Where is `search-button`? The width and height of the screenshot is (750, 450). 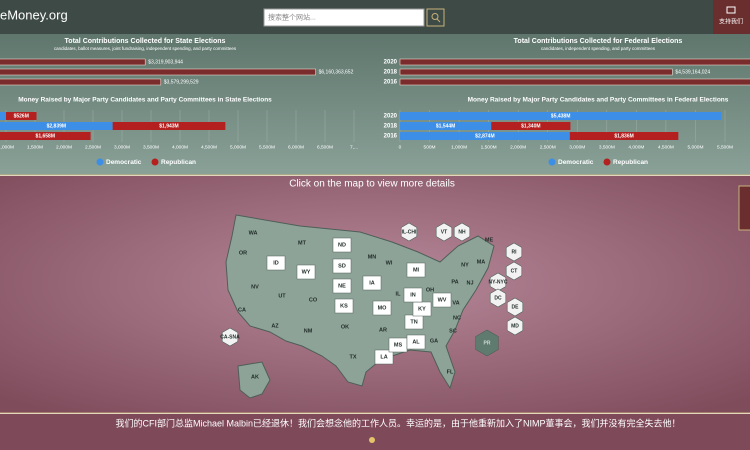
search-button is located at coordinates (435, 17).